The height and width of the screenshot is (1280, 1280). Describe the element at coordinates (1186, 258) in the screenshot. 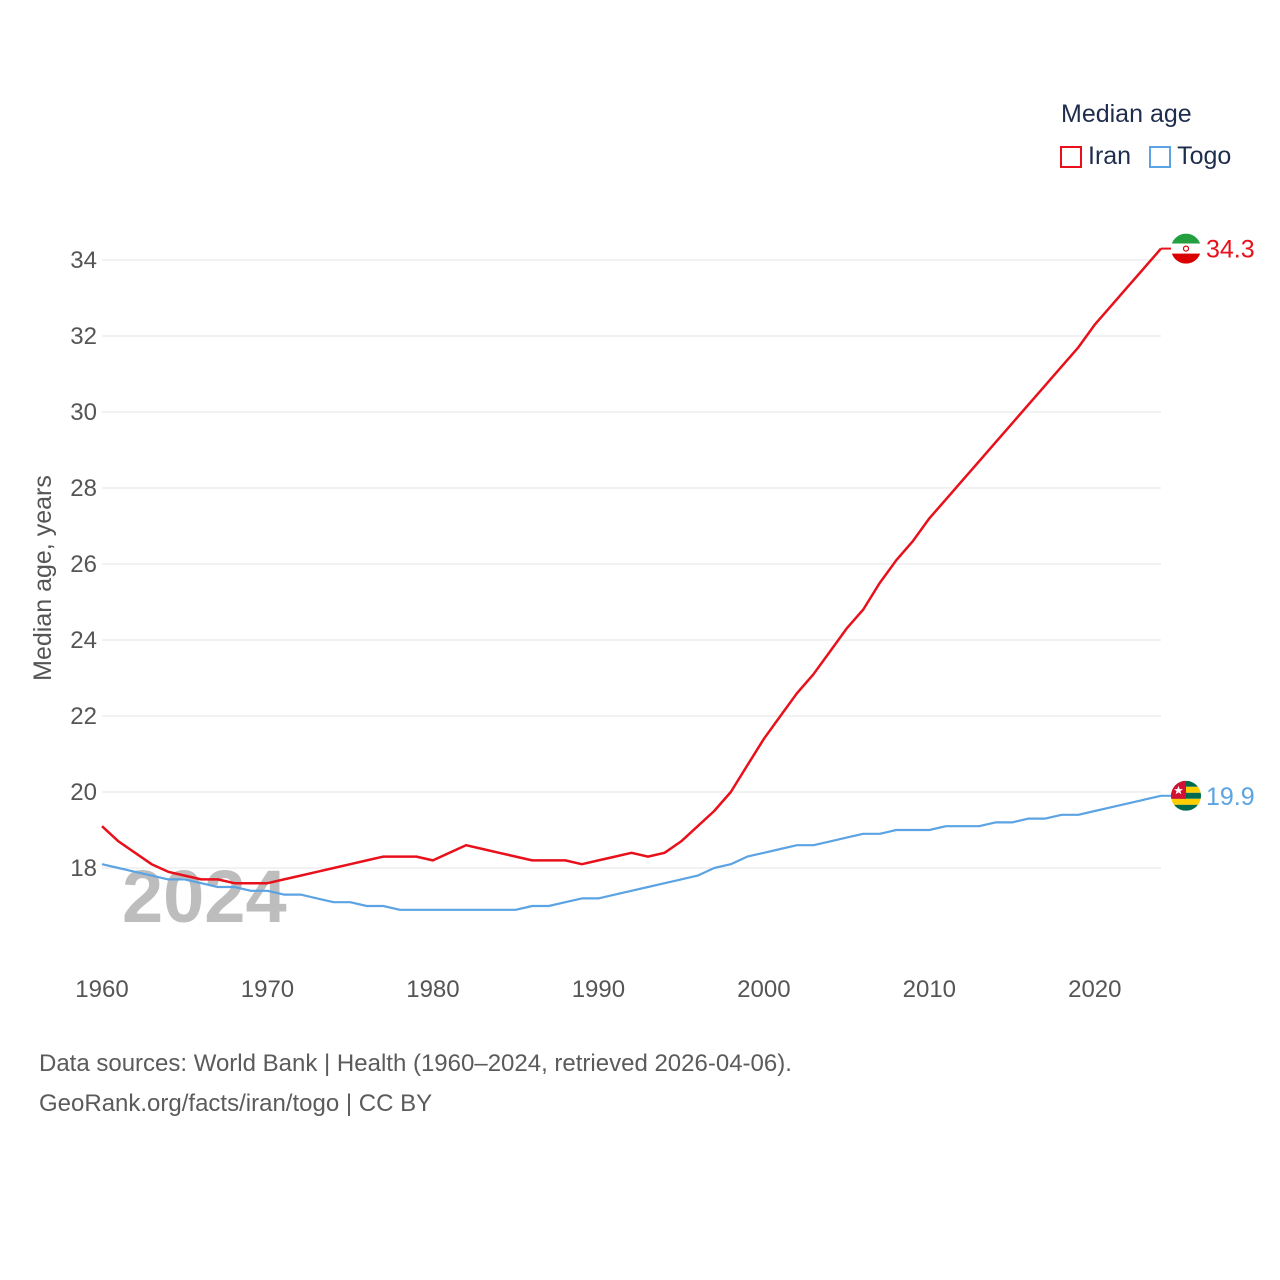

I see `flag-stripe-red` at that location.